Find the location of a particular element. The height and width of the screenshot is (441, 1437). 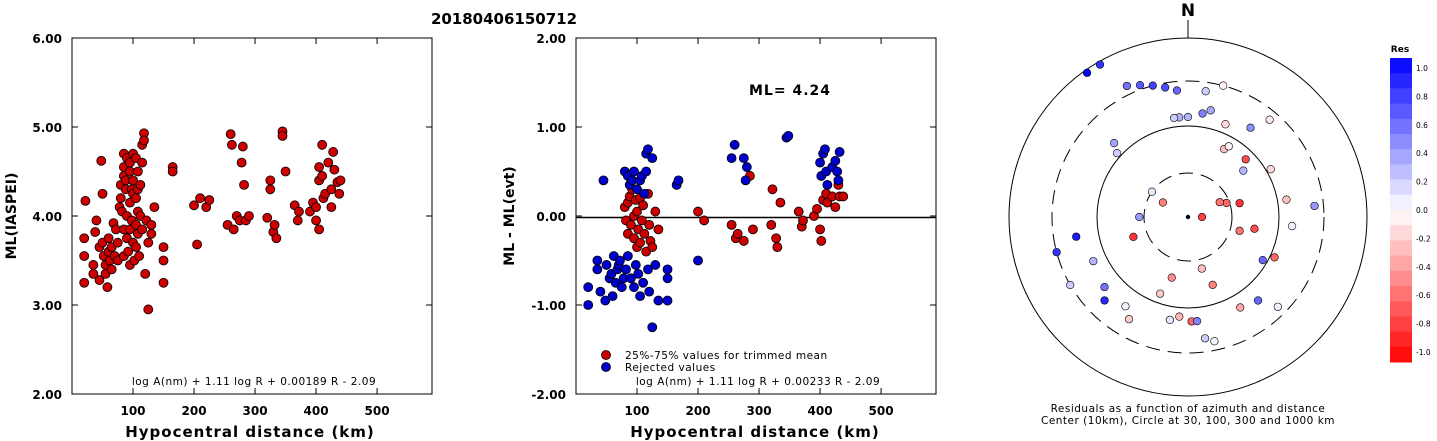

figure-title: 20180406150712 is located at coordinates (504, 19).